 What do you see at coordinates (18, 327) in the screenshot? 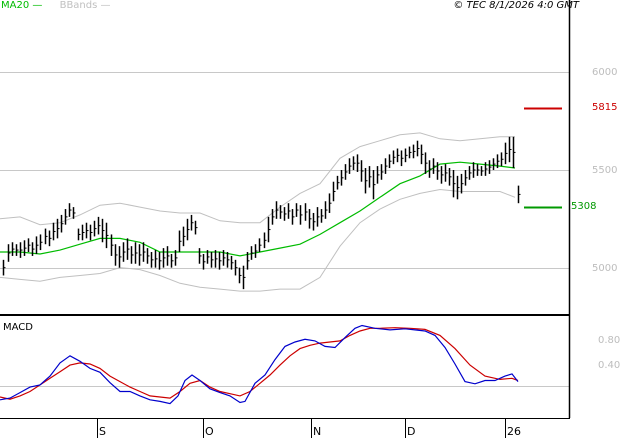
I see `macd-title: MACD` at bounding box center [18, 327].